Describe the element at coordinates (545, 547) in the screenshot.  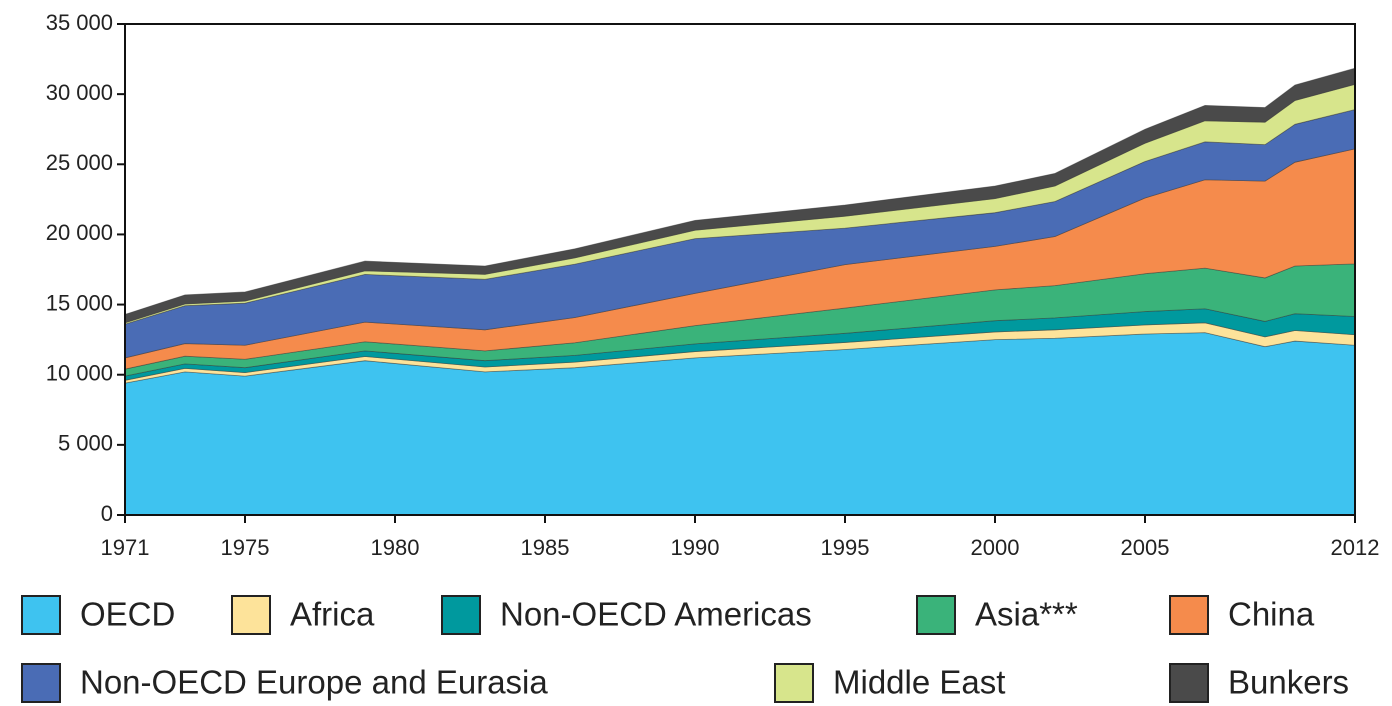
I see `x-tick-label: 1985` at that location.